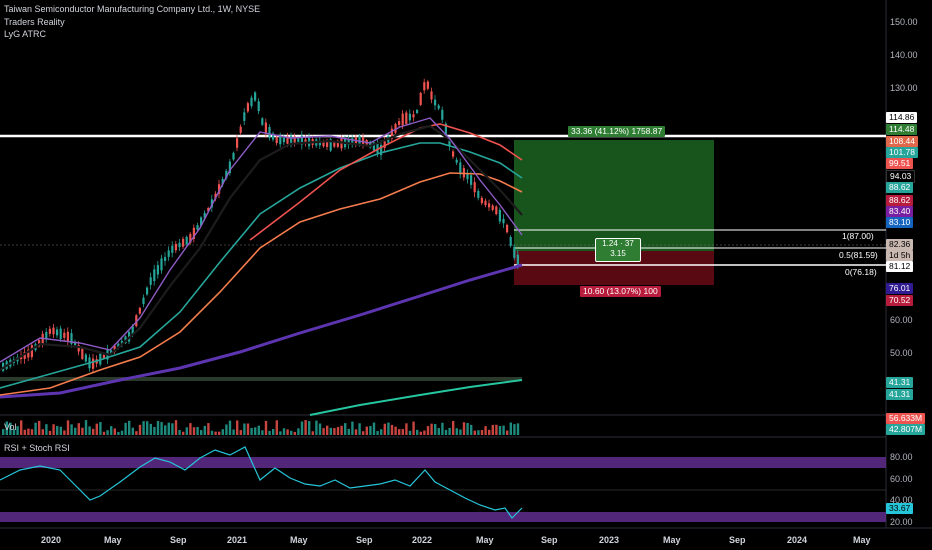 This screenshot has width=932, height=550. Describe the element at coordinates (614, 195) in the screenshot. I see `take-profit-zone` at that location.